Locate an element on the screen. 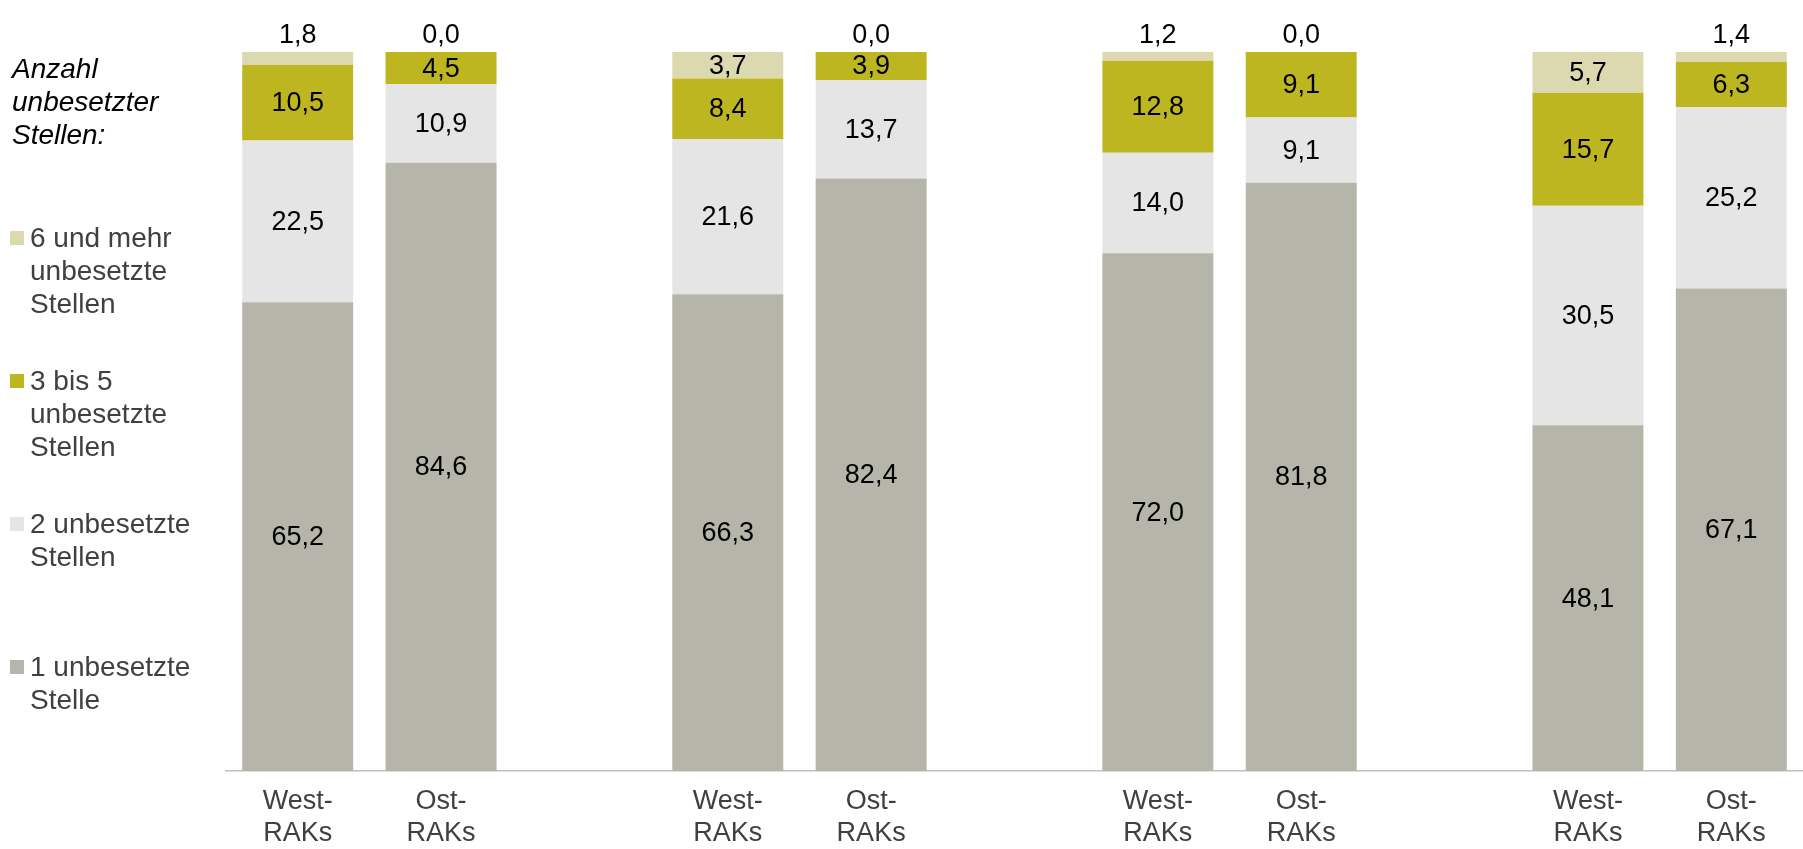 This screenshot has width=1803, height=849. data-label: 67,1 is located at coordinates (1731, 529).